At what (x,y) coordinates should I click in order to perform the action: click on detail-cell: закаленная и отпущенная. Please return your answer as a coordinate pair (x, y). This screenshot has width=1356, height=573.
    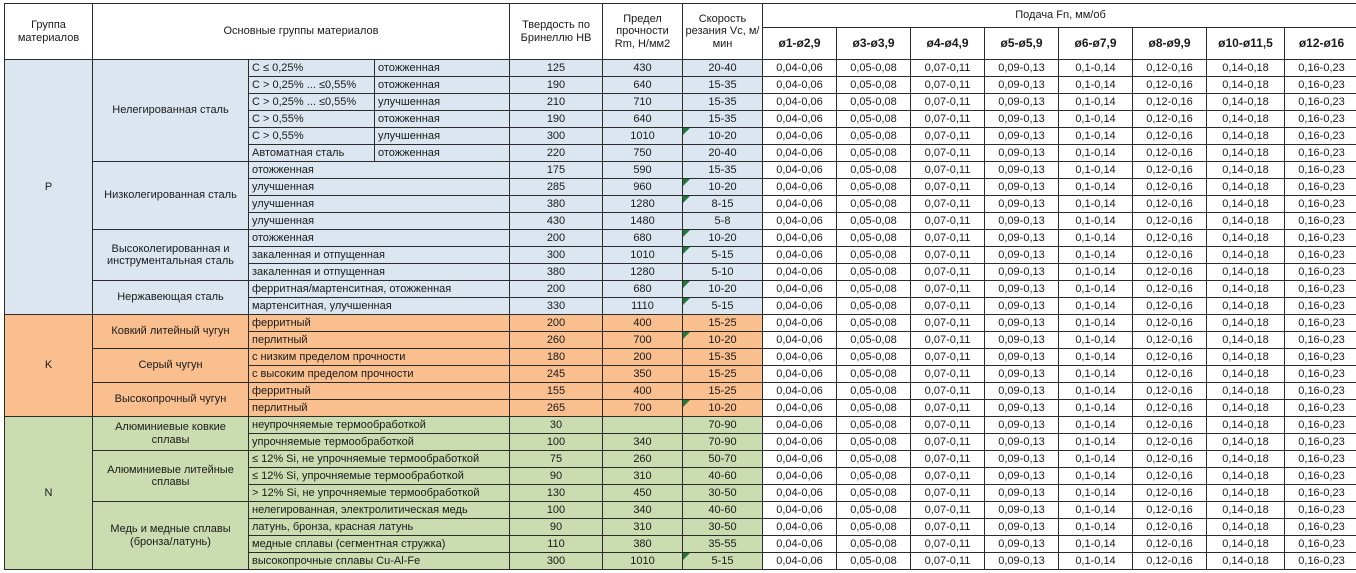
    Looking at the image, I should click on (379, 255).